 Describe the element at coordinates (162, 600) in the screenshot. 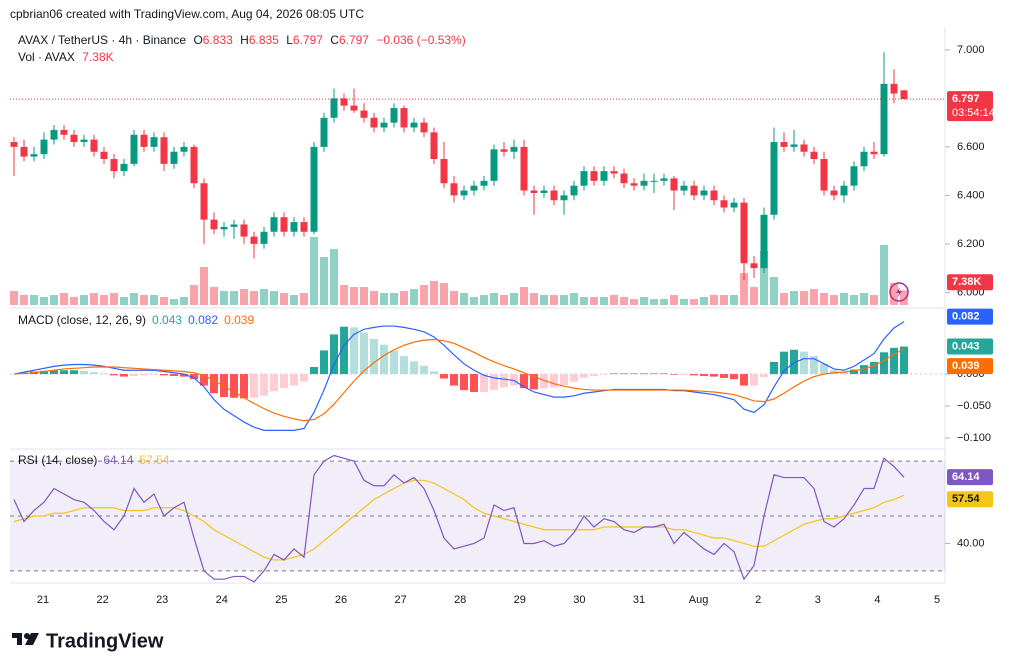

I see `x-tick-label: 23` at that location.